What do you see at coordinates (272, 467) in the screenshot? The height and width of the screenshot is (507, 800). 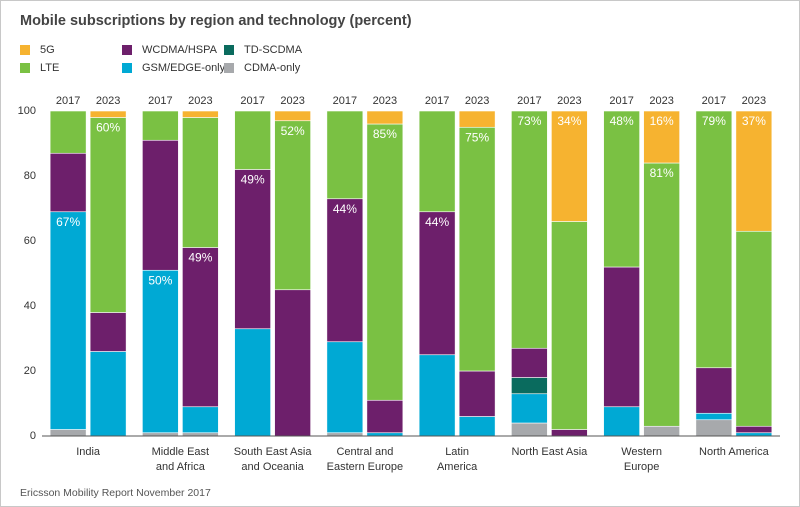 I see `x-tick-line: and Oceania` at bounding box center [272, 467].